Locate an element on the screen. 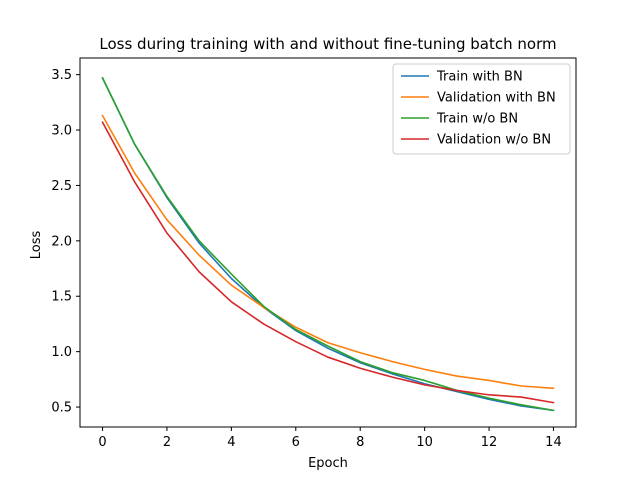  x-tick-label: 6 is located at coordinates (296, 442).